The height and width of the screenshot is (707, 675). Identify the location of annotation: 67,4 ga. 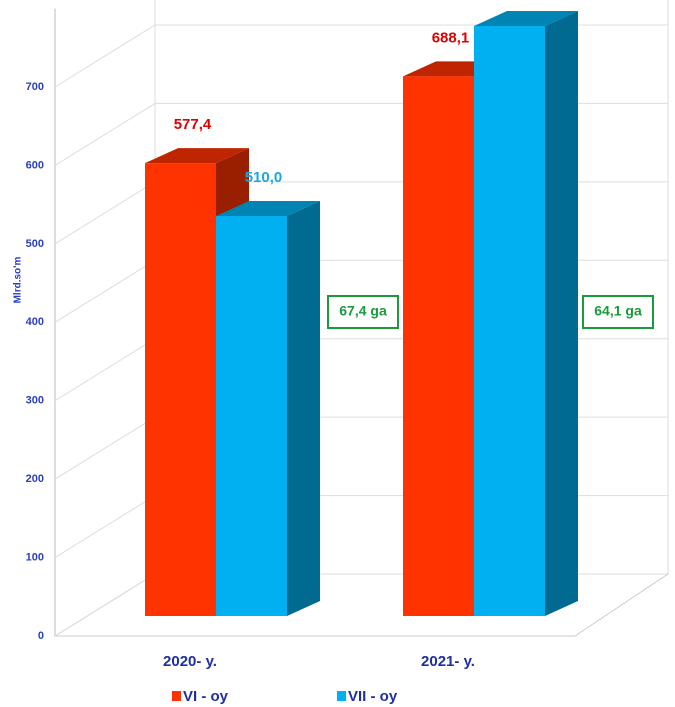
(363, 311).